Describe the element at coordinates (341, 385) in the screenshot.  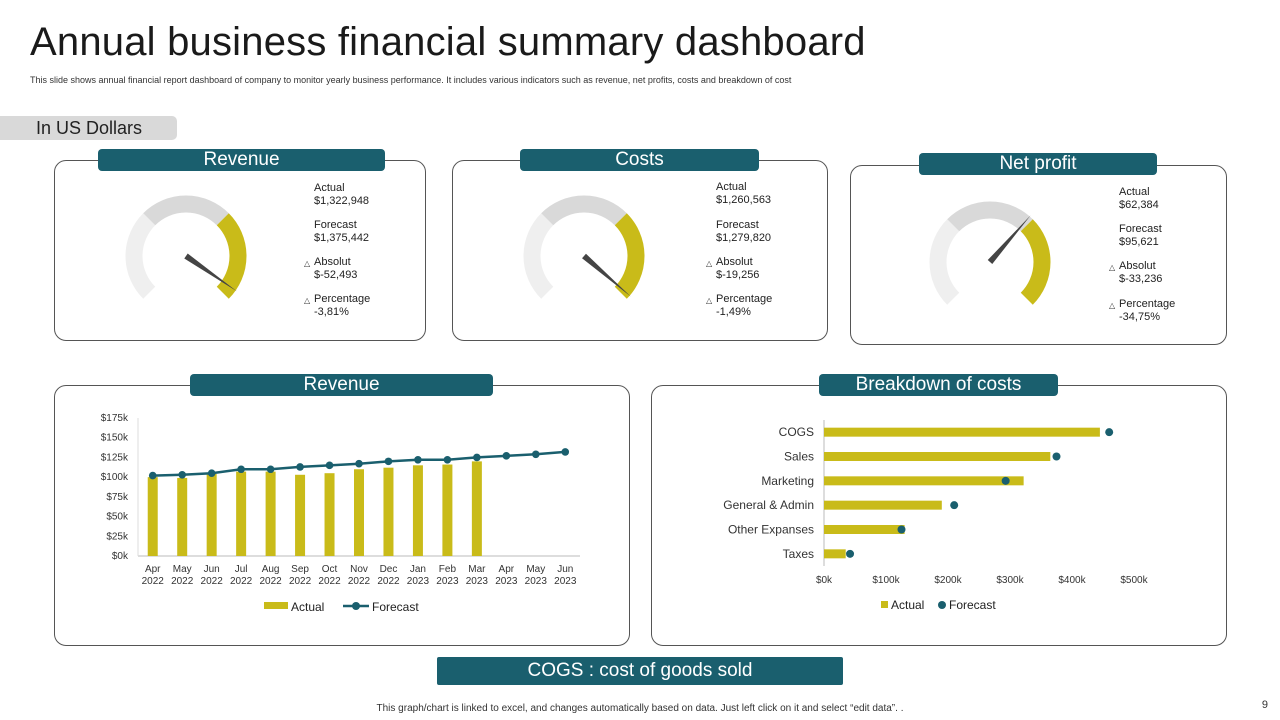
I see `revenue-chart-label: Revenue` at that location.